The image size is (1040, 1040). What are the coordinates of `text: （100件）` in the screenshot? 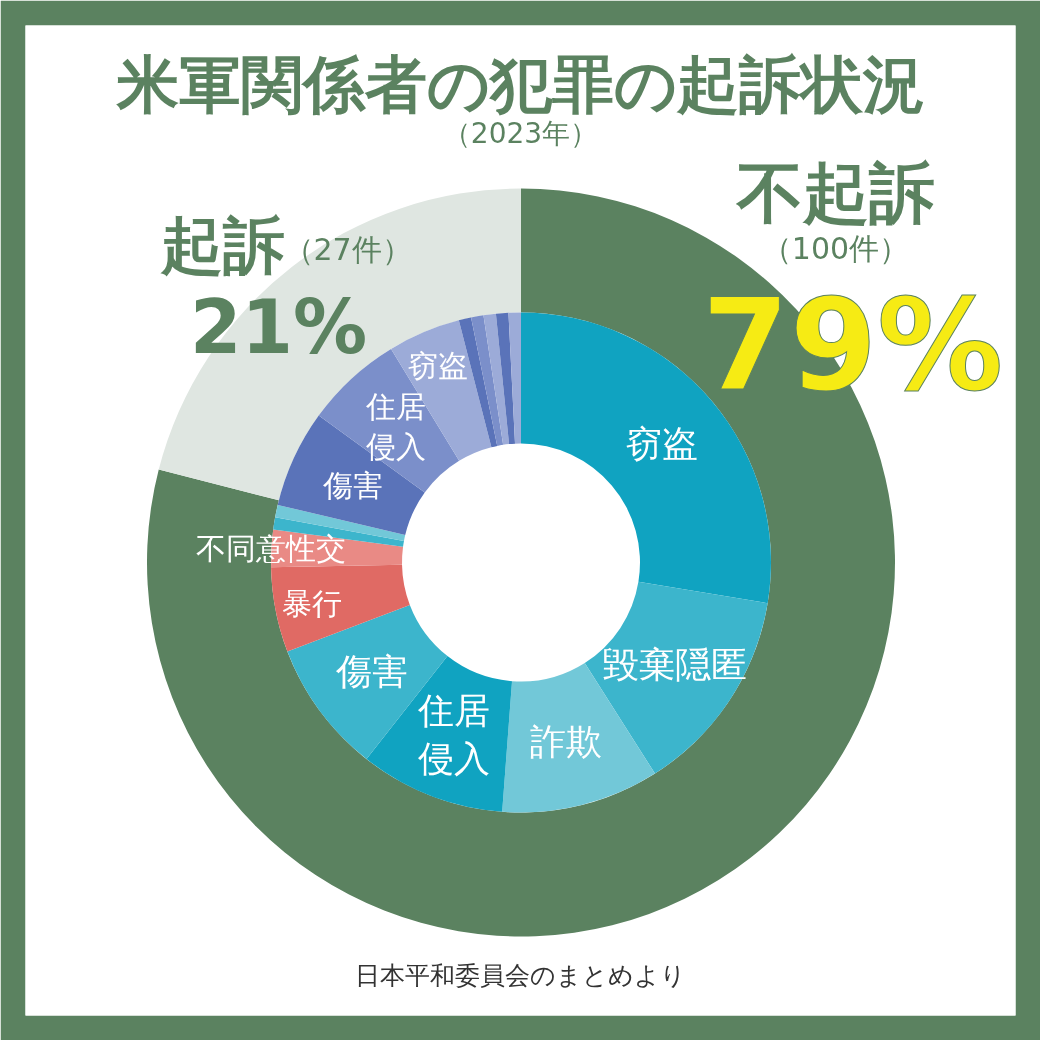 It's located at (835, 248).